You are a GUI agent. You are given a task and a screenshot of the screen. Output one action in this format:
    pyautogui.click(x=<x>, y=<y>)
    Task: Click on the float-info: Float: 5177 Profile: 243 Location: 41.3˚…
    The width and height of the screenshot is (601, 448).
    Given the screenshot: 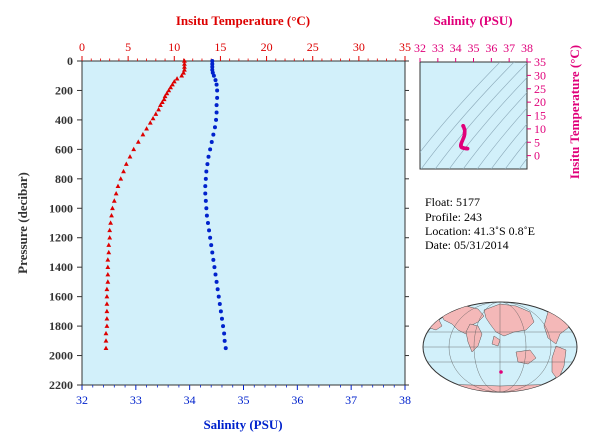 What is the action you would take?
    pyautogui.click(x=480, y=223)
    